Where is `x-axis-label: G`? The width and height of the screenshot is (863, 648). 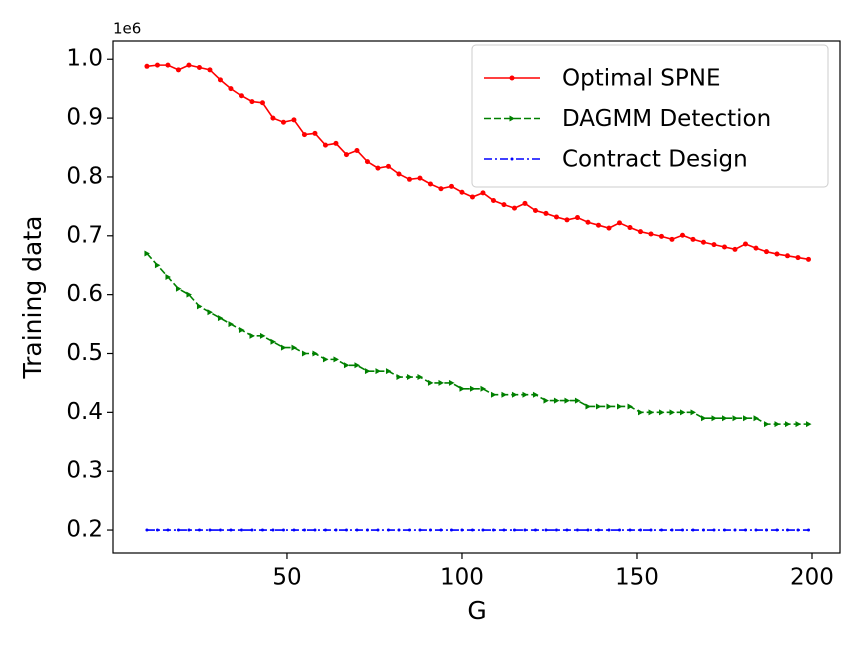
x-axis-label: G is located at coordinates (476, 610).